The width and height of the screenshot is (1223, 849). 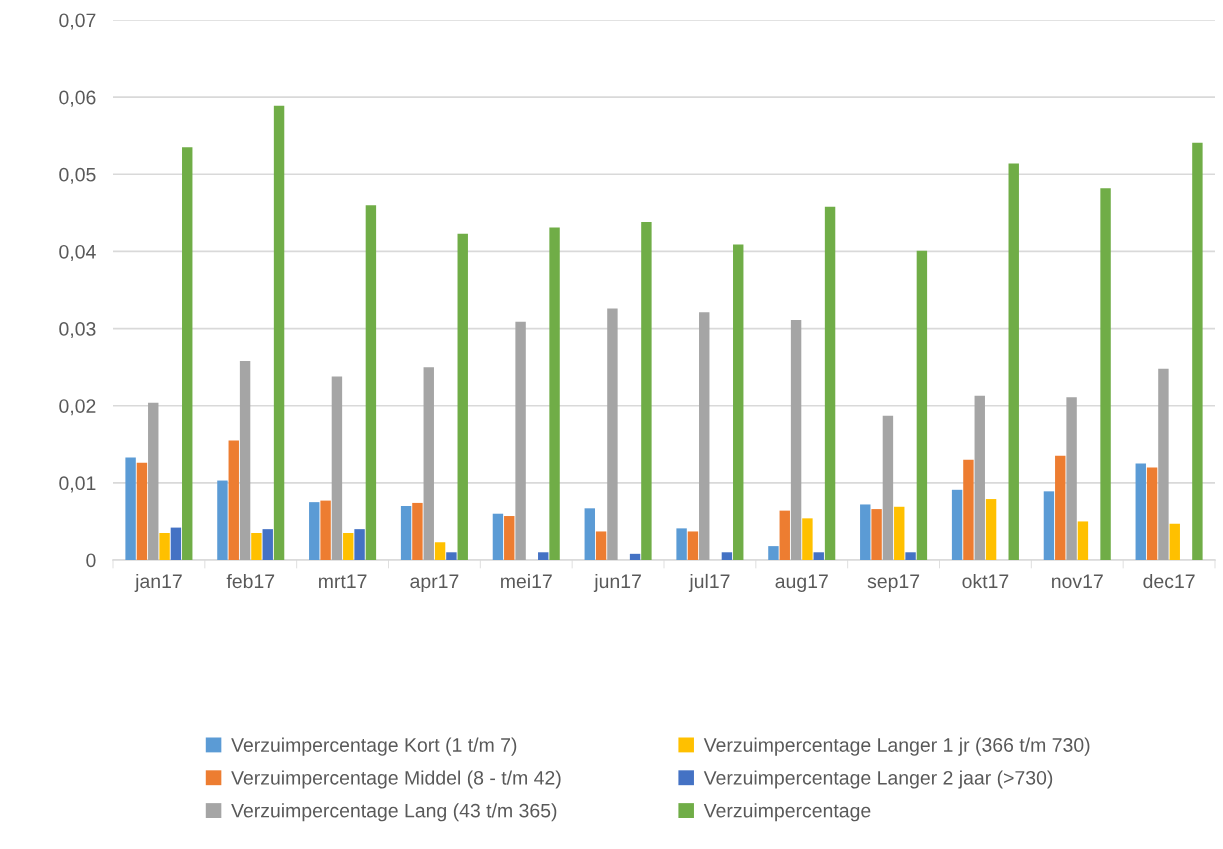 What do you see at coordinates (77, 98) in the screenshot?
I see `y-tick-label: 0,06` at bounding box center [77, 98].